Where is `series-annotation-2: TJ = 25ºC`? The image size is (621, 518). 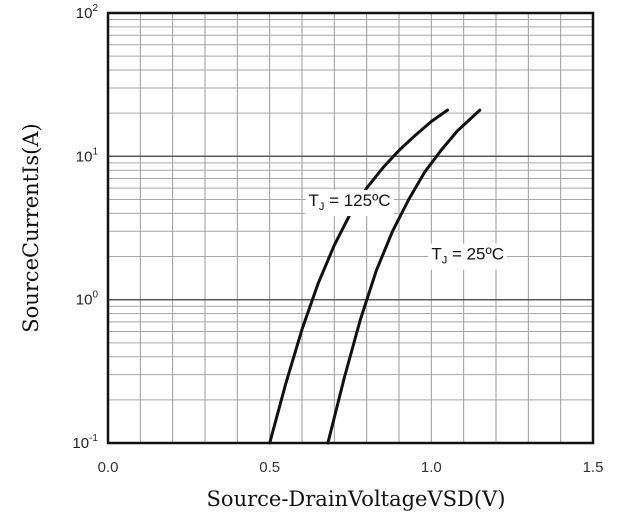
series-annotation-2: TJ = 25ºC is located at coordinates (468, 256).